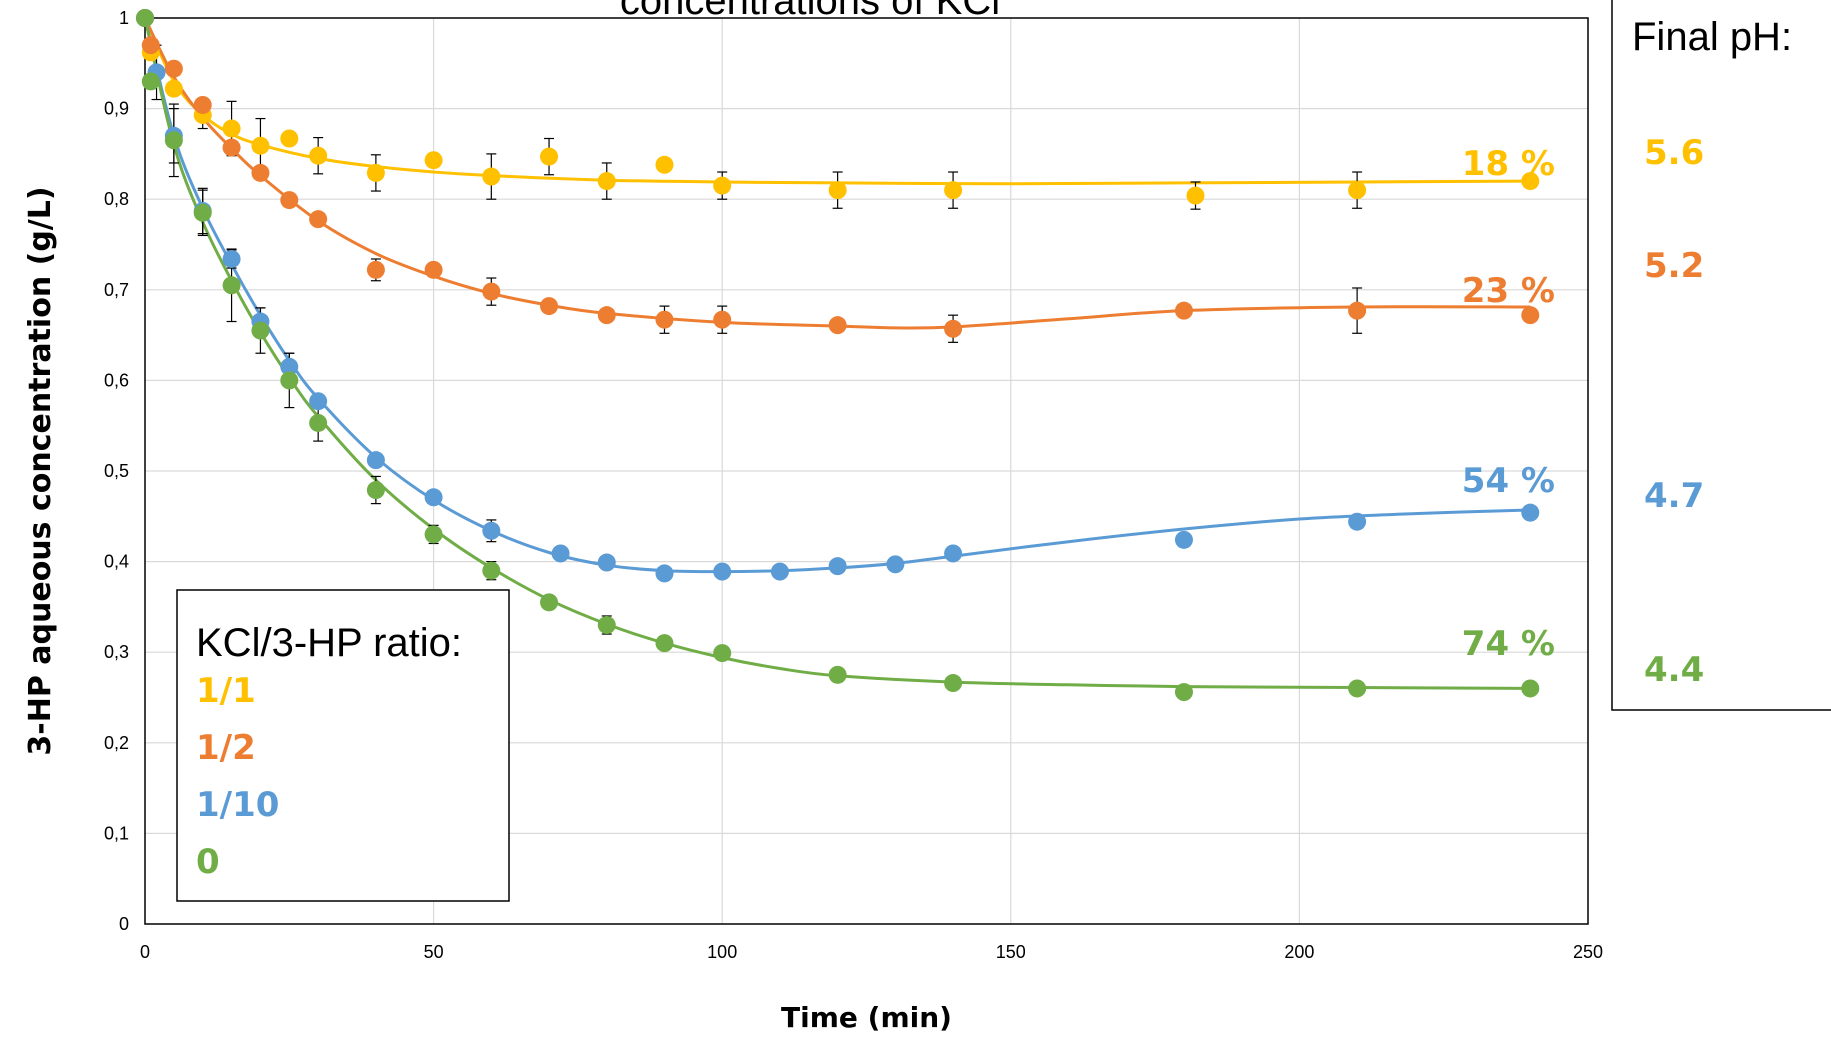 The image size is (1831, 1038). I want to click on legend-entry-0: 0, so click(208, 862).